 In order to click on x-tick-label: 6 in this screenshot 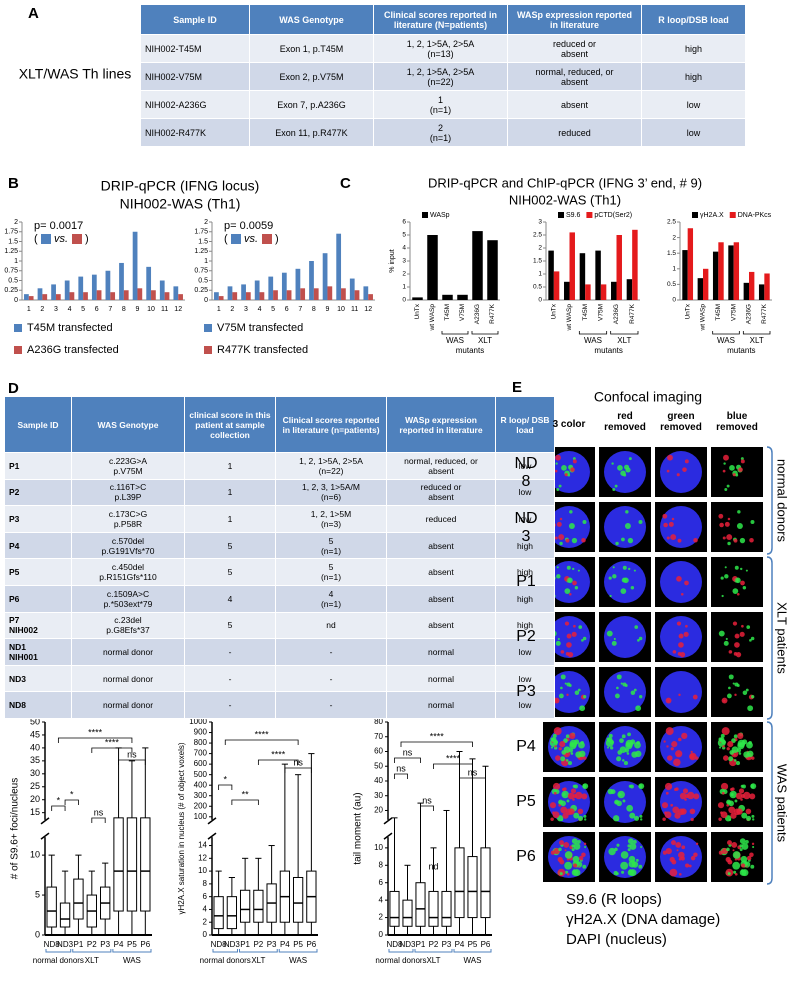, I will do `click(287, 309)`.